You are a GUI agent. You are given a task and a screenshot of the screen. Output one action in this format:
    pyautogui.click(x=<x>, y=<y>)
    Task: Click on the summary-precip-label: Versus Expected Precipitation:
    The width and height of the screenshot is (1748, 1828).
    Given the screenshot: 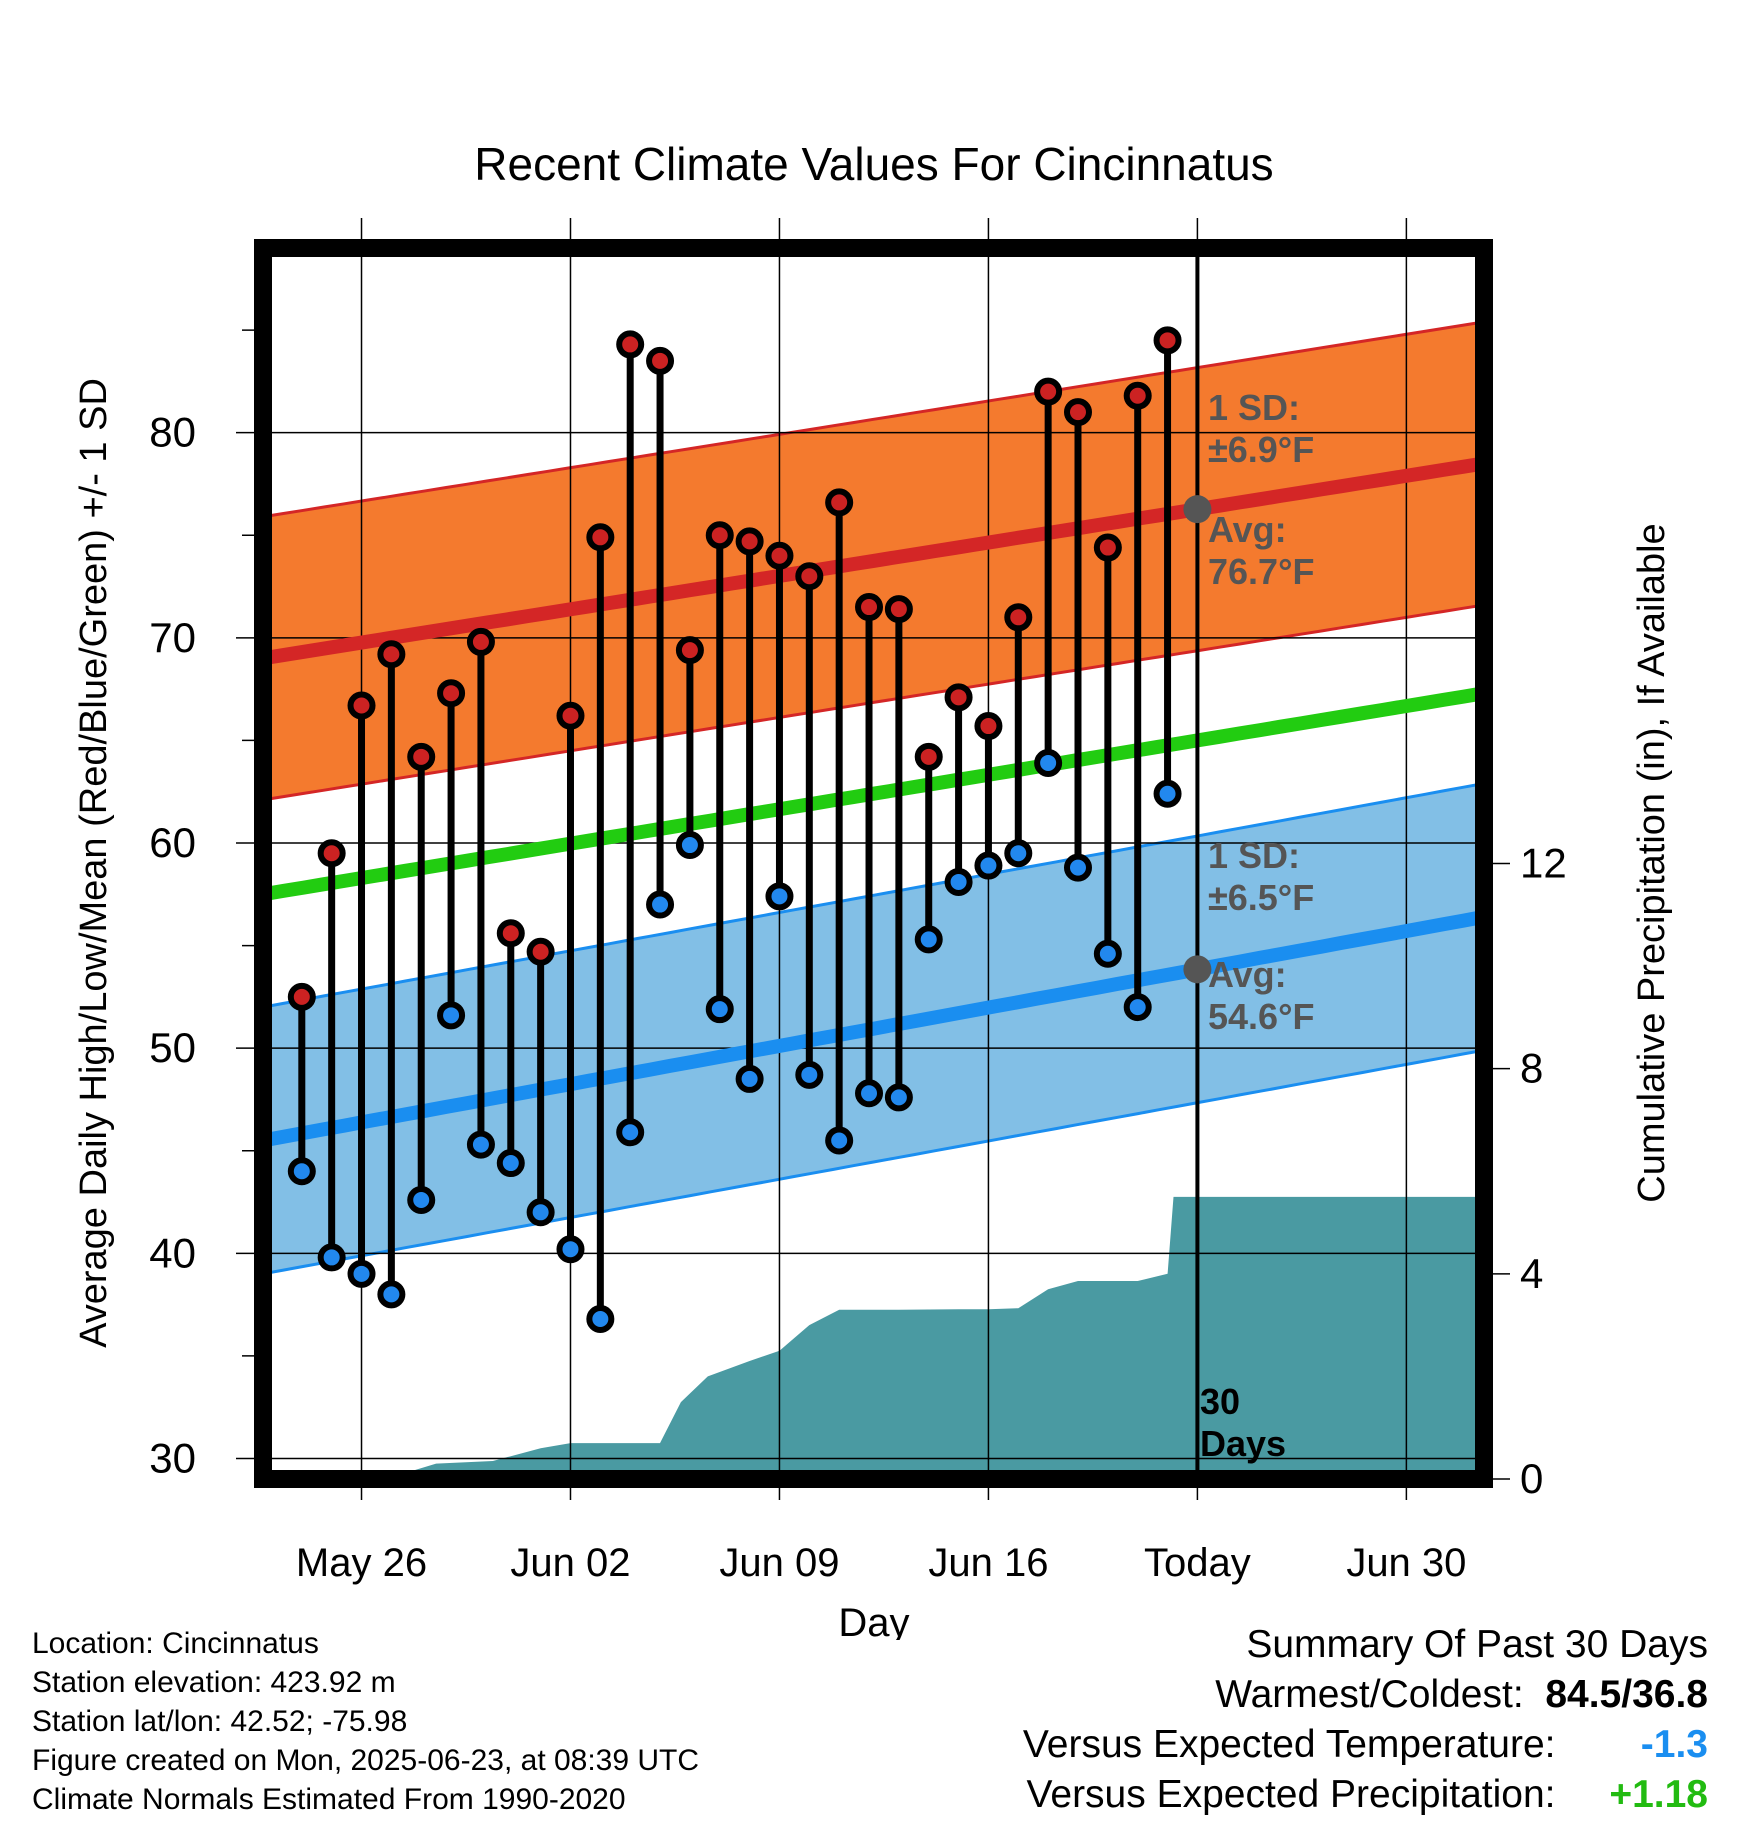 What is the action you would take?
    pyautogui.click(x=1291, y=1794)
    